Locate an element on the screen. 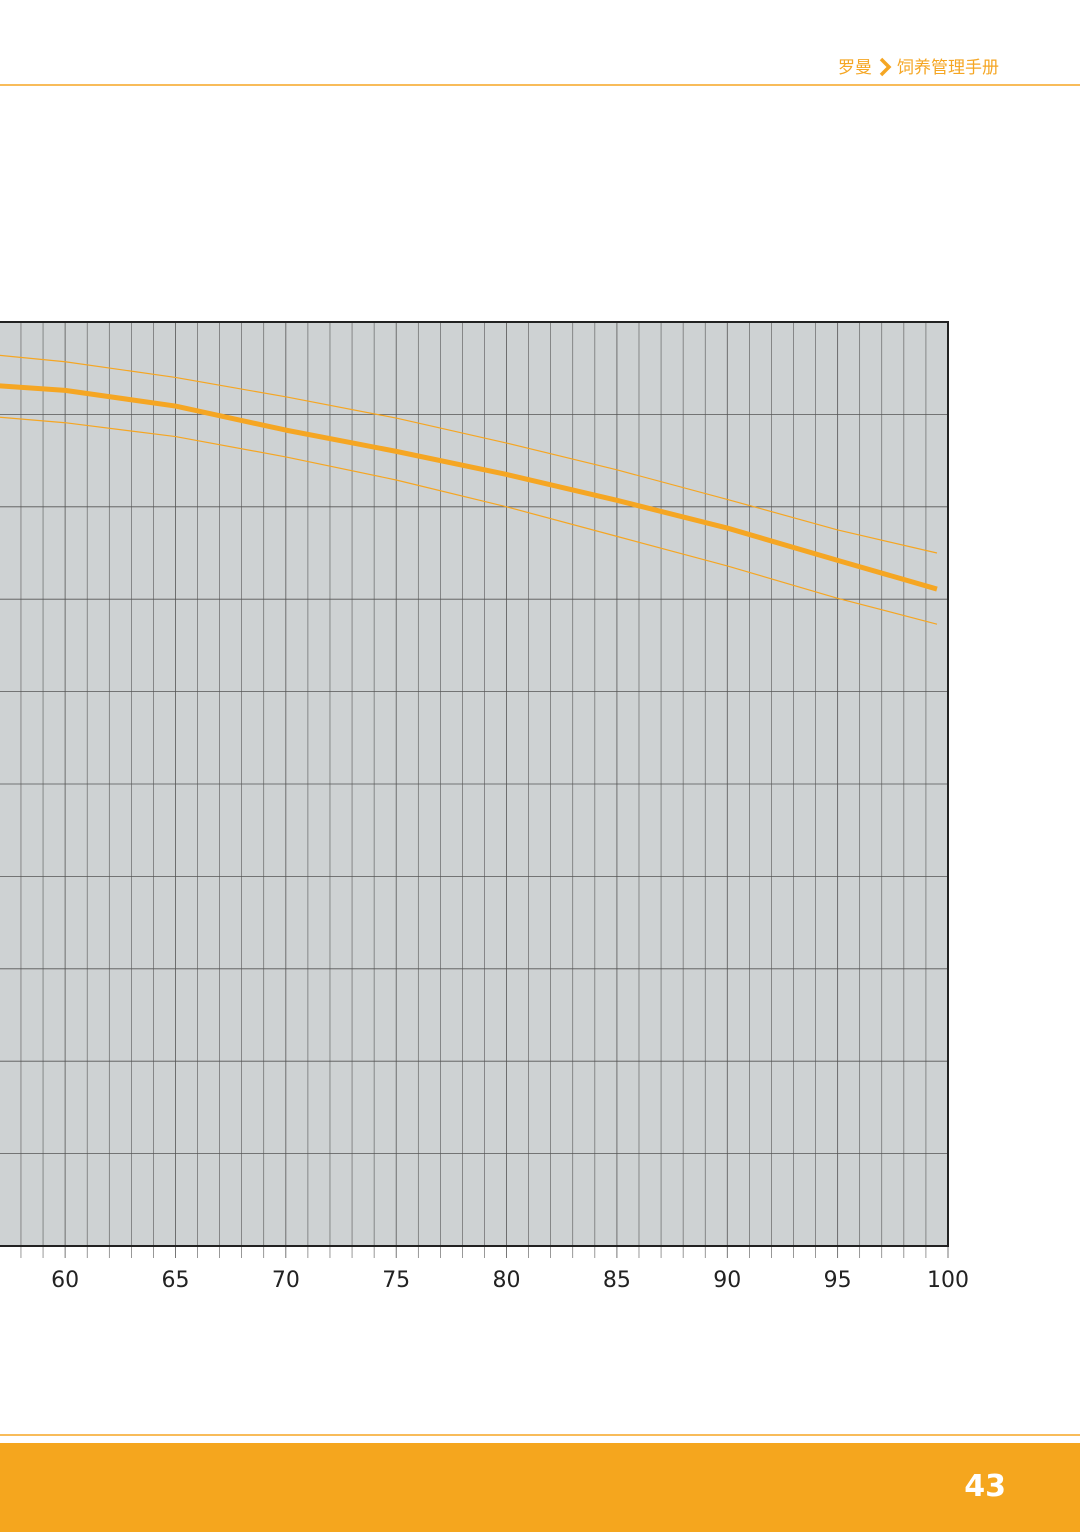  x-tick-label: 65 is located at coordinates (175, 1280).